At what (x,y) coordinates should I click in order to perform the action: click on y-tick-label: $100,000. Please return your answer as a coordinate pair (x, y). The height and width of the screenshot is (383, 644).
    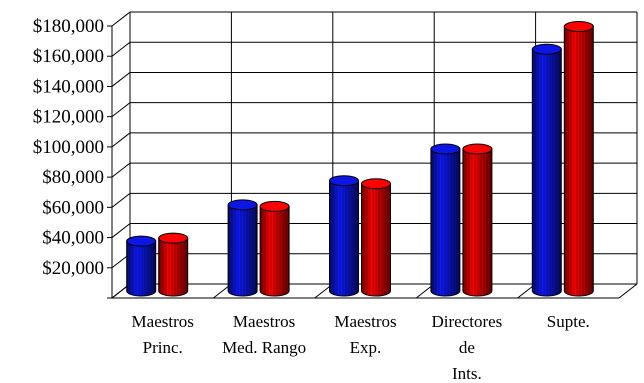
    Looking at the image, I should click on (68, 147).